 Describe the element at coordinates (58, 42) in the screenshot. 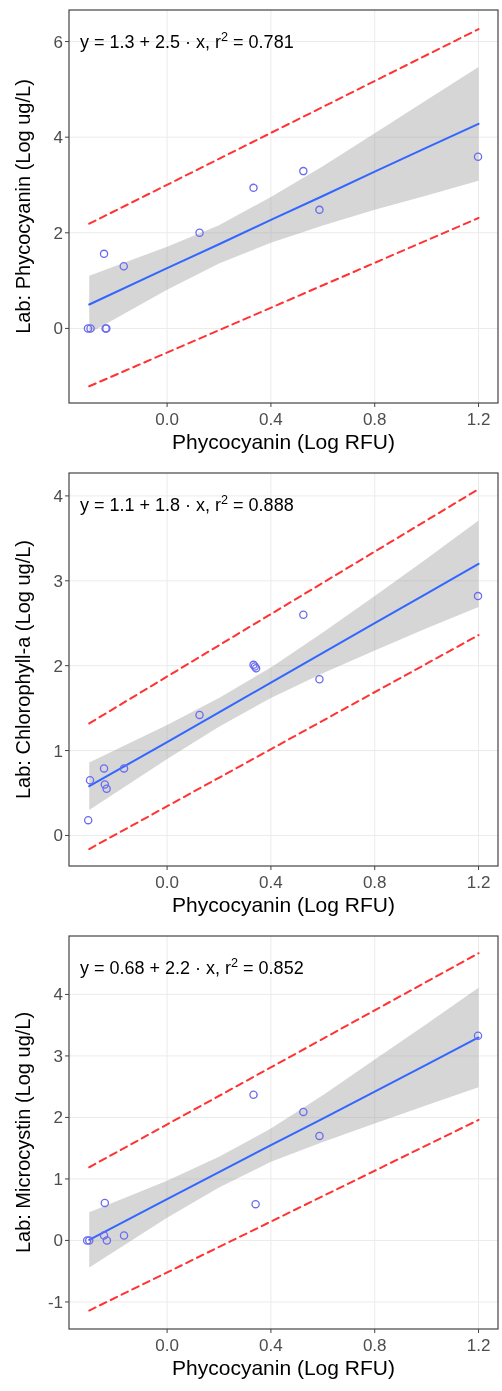

I see `y-tick-label: 6` at that location.